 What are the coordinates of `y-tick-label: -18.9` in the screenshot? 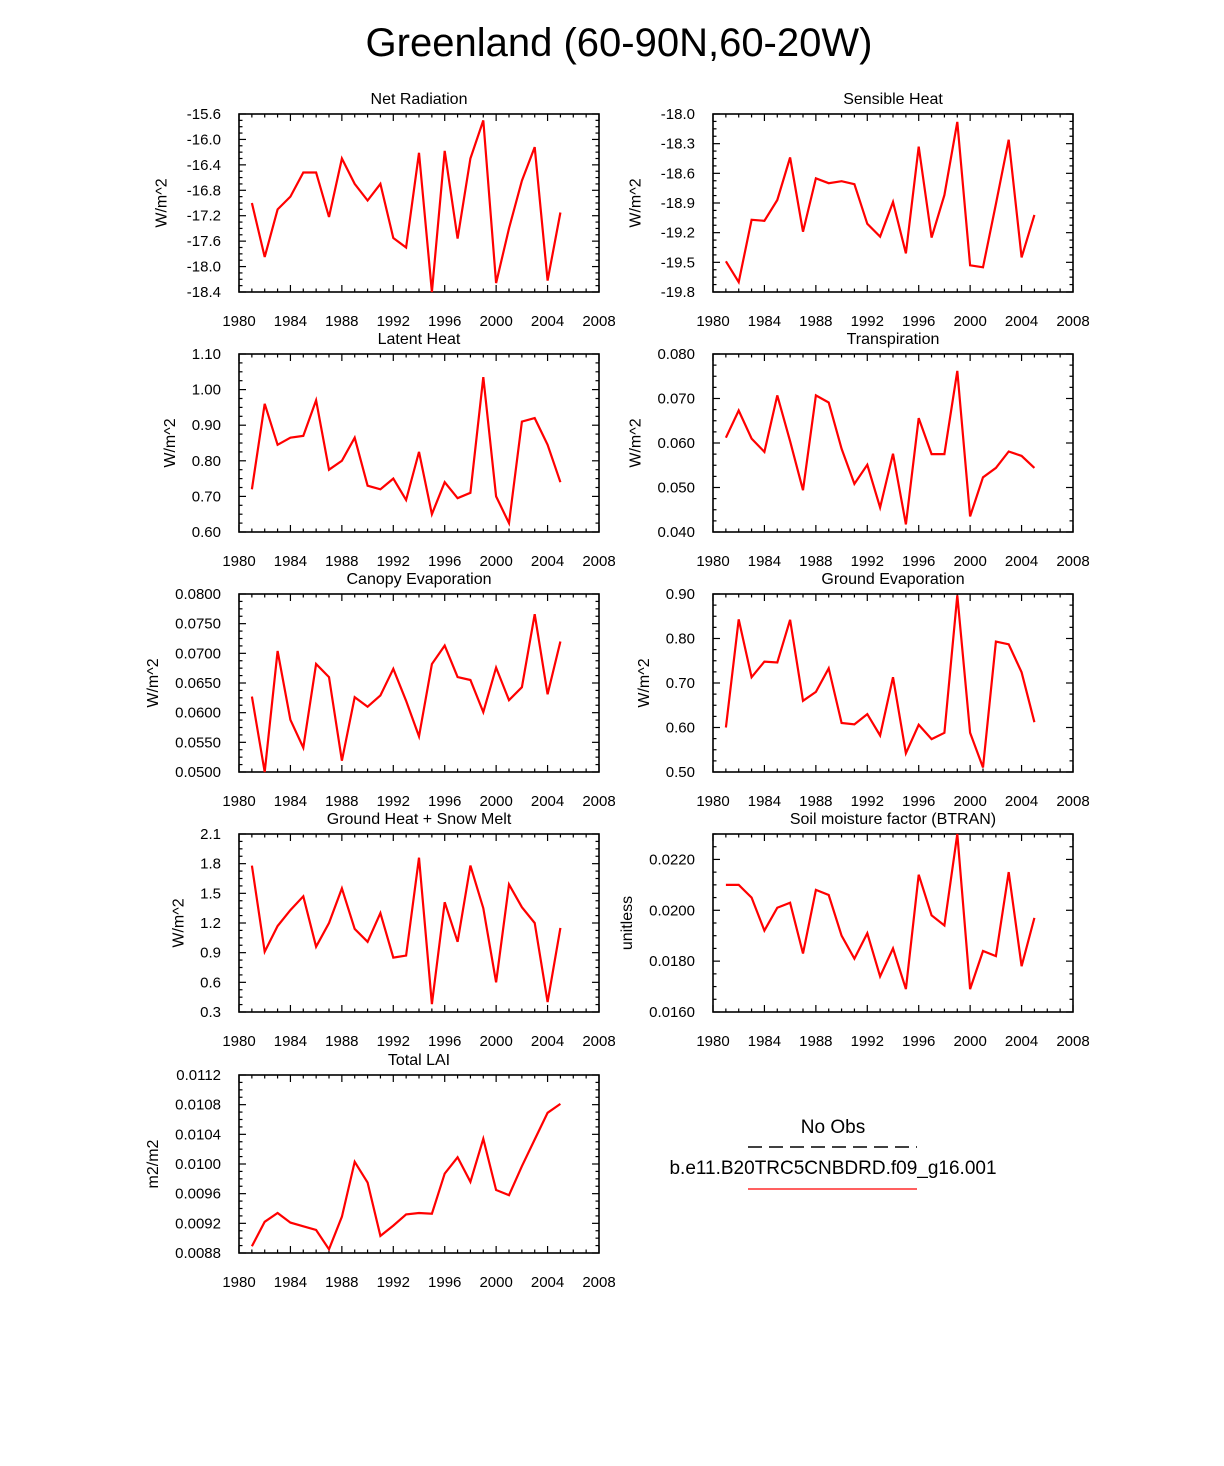 It's located at (678, 203).